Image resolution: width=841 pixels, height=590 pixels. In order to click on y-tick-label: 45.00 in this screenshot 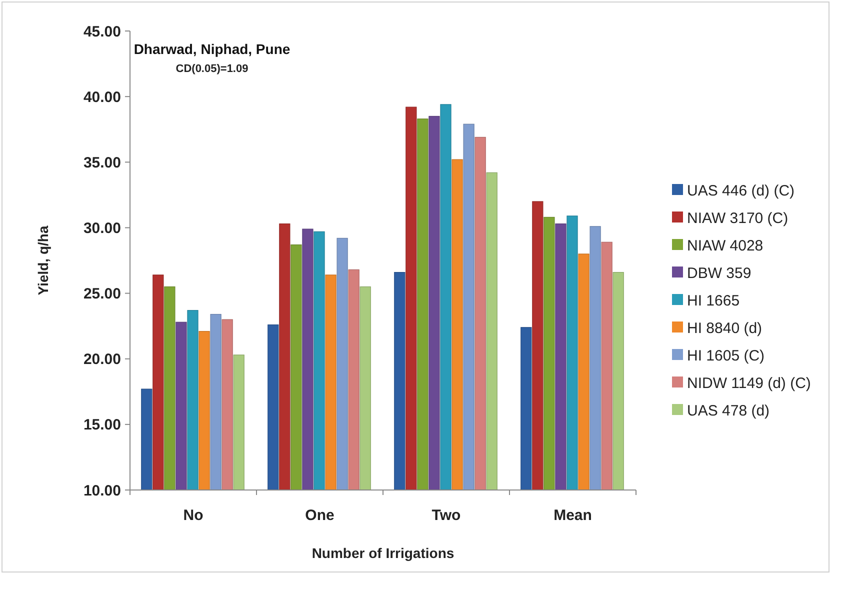, I will do `click(102, 31)`.